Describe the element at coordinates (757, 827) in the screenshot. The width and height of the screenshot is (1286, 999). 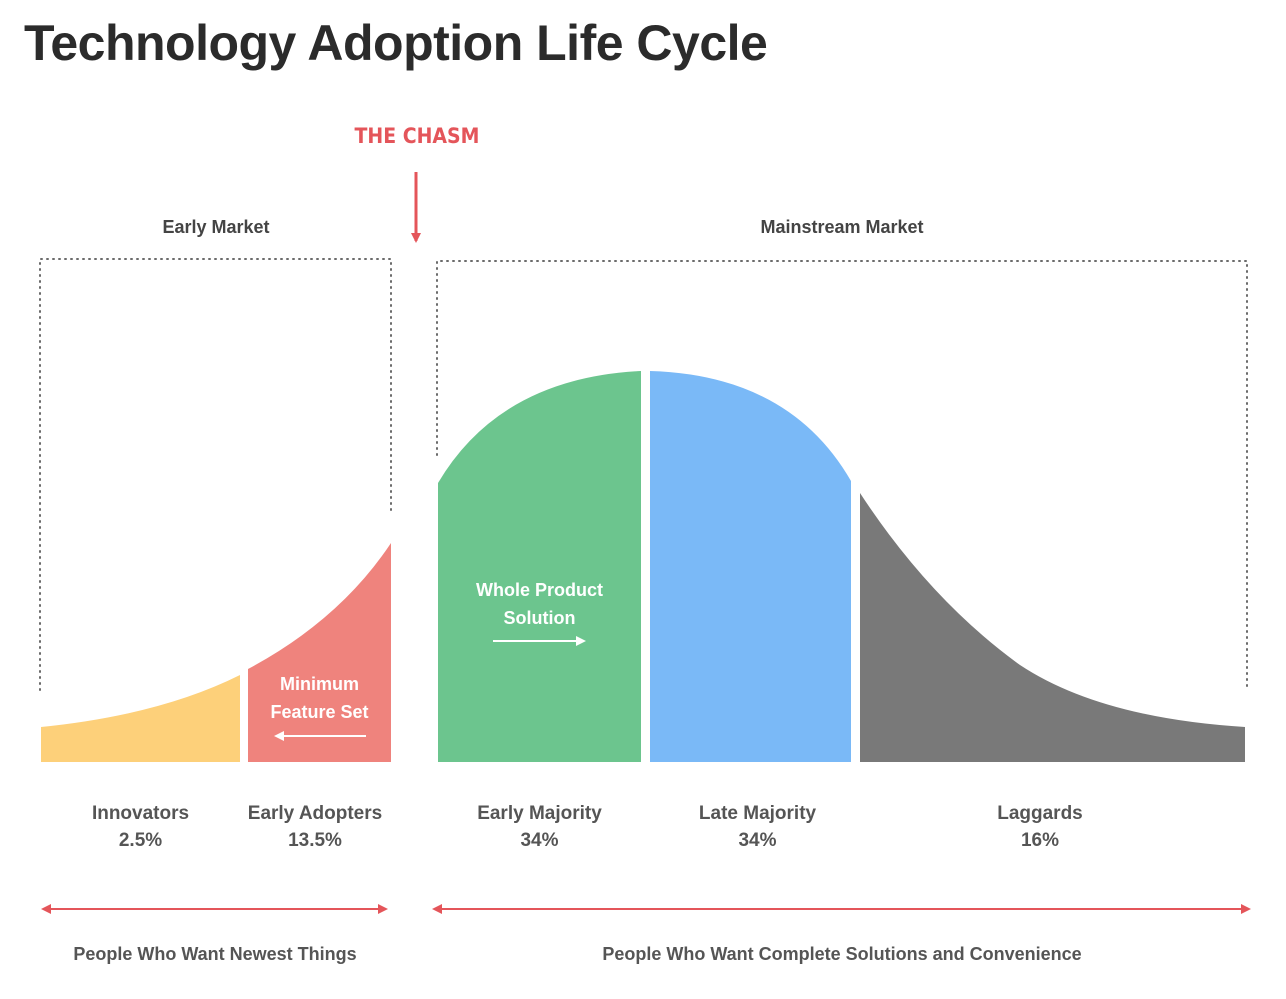
I see `segment-label-late-majority: Late Majority 34%` at that location.